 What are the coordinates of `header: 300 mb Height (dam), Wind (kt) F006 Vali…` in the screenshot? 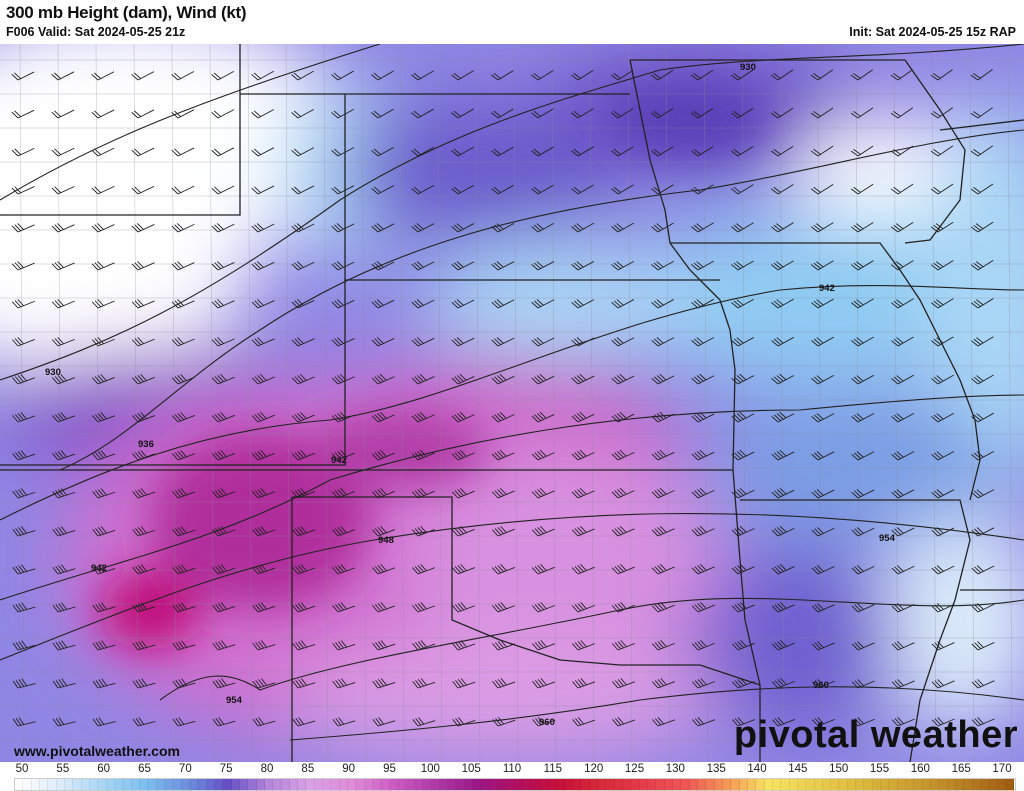 It's located at (512, 22).